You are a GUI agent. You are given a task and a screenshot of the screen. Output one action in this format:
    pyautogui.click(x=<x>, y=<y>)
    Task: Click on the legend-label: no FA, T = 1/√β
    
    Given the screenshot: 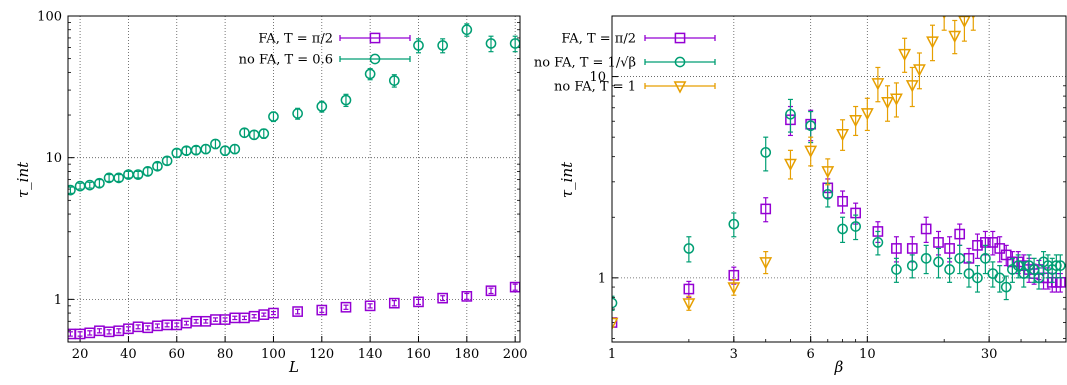 What is the action you would take?
    pyautogui.click(x=585, y=63)
    